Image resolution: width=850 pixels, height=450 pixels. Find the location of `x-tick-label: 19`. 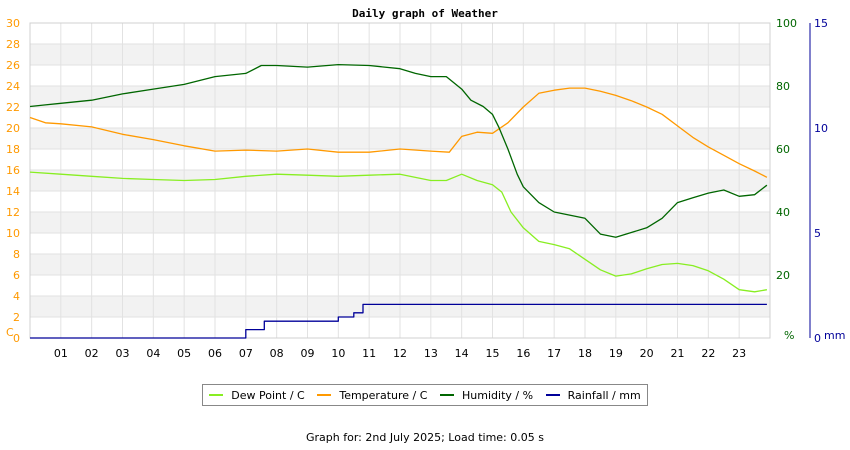

x-tick-label: 19 is located at coordinates (616, 353).